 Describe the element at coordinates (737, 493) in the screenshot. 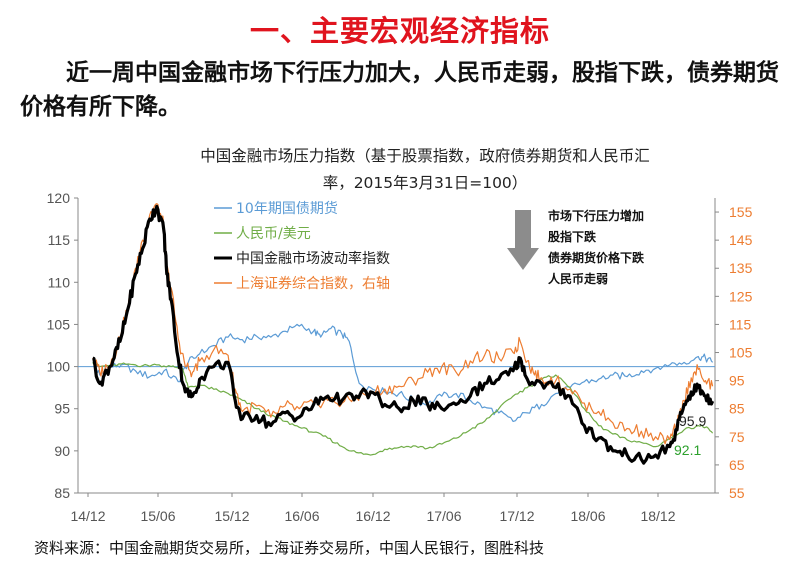

I see `y-right-tick-label: 55` at that location.